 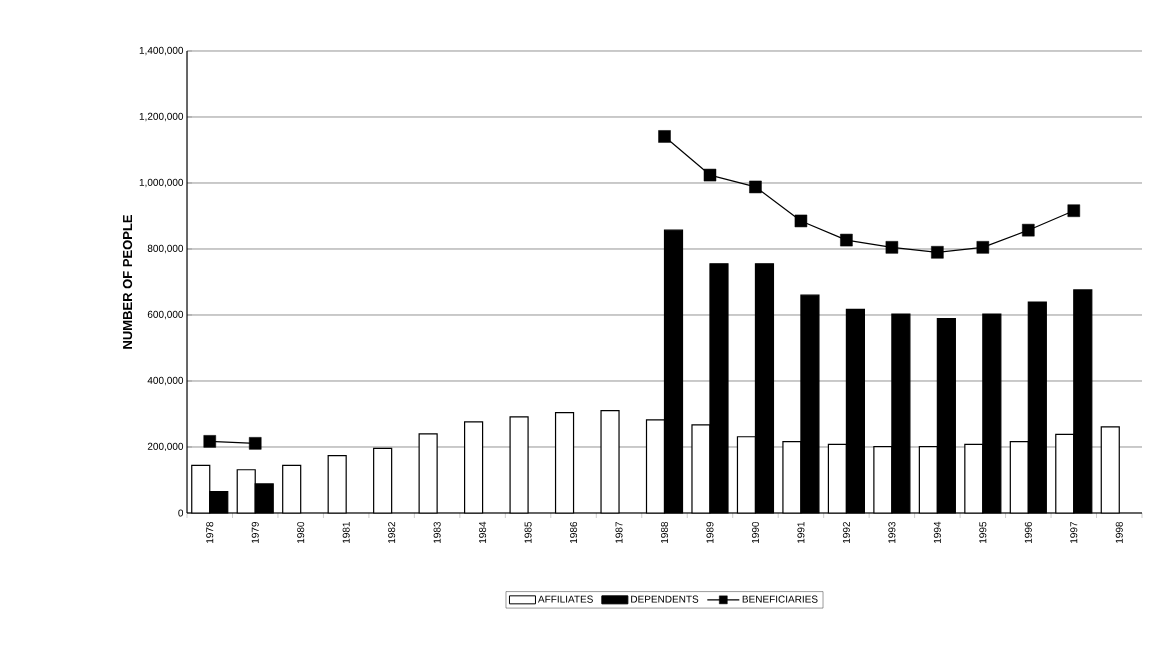 What do you see at coordinates (210, 532) in the screenshot?
I see `x-tick-label: 1978` at bounding box center [210, 532].